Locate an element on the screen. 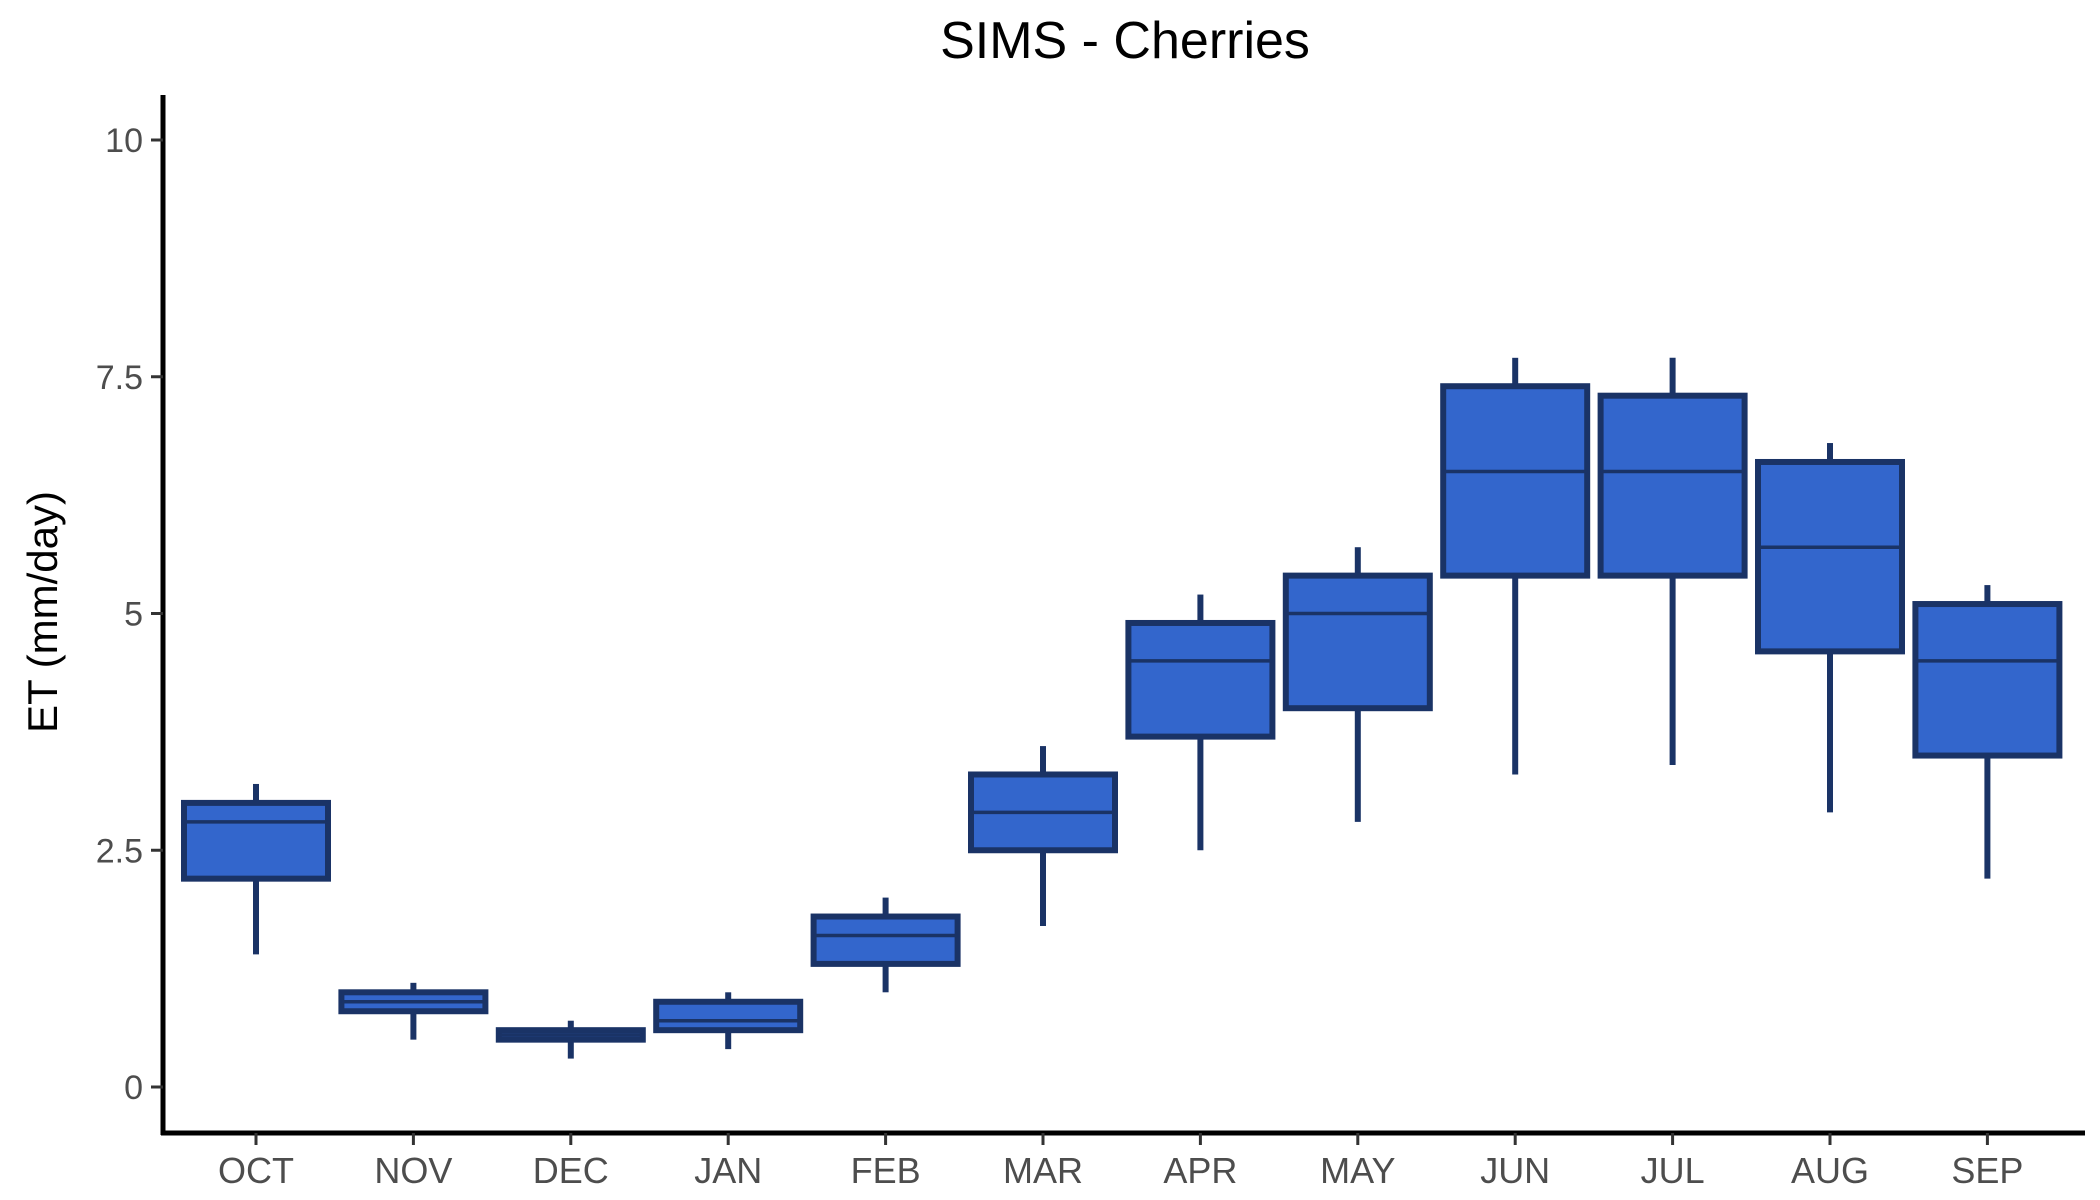  x-tick-label-jan: JAN is located at coordinates (728, 1170).